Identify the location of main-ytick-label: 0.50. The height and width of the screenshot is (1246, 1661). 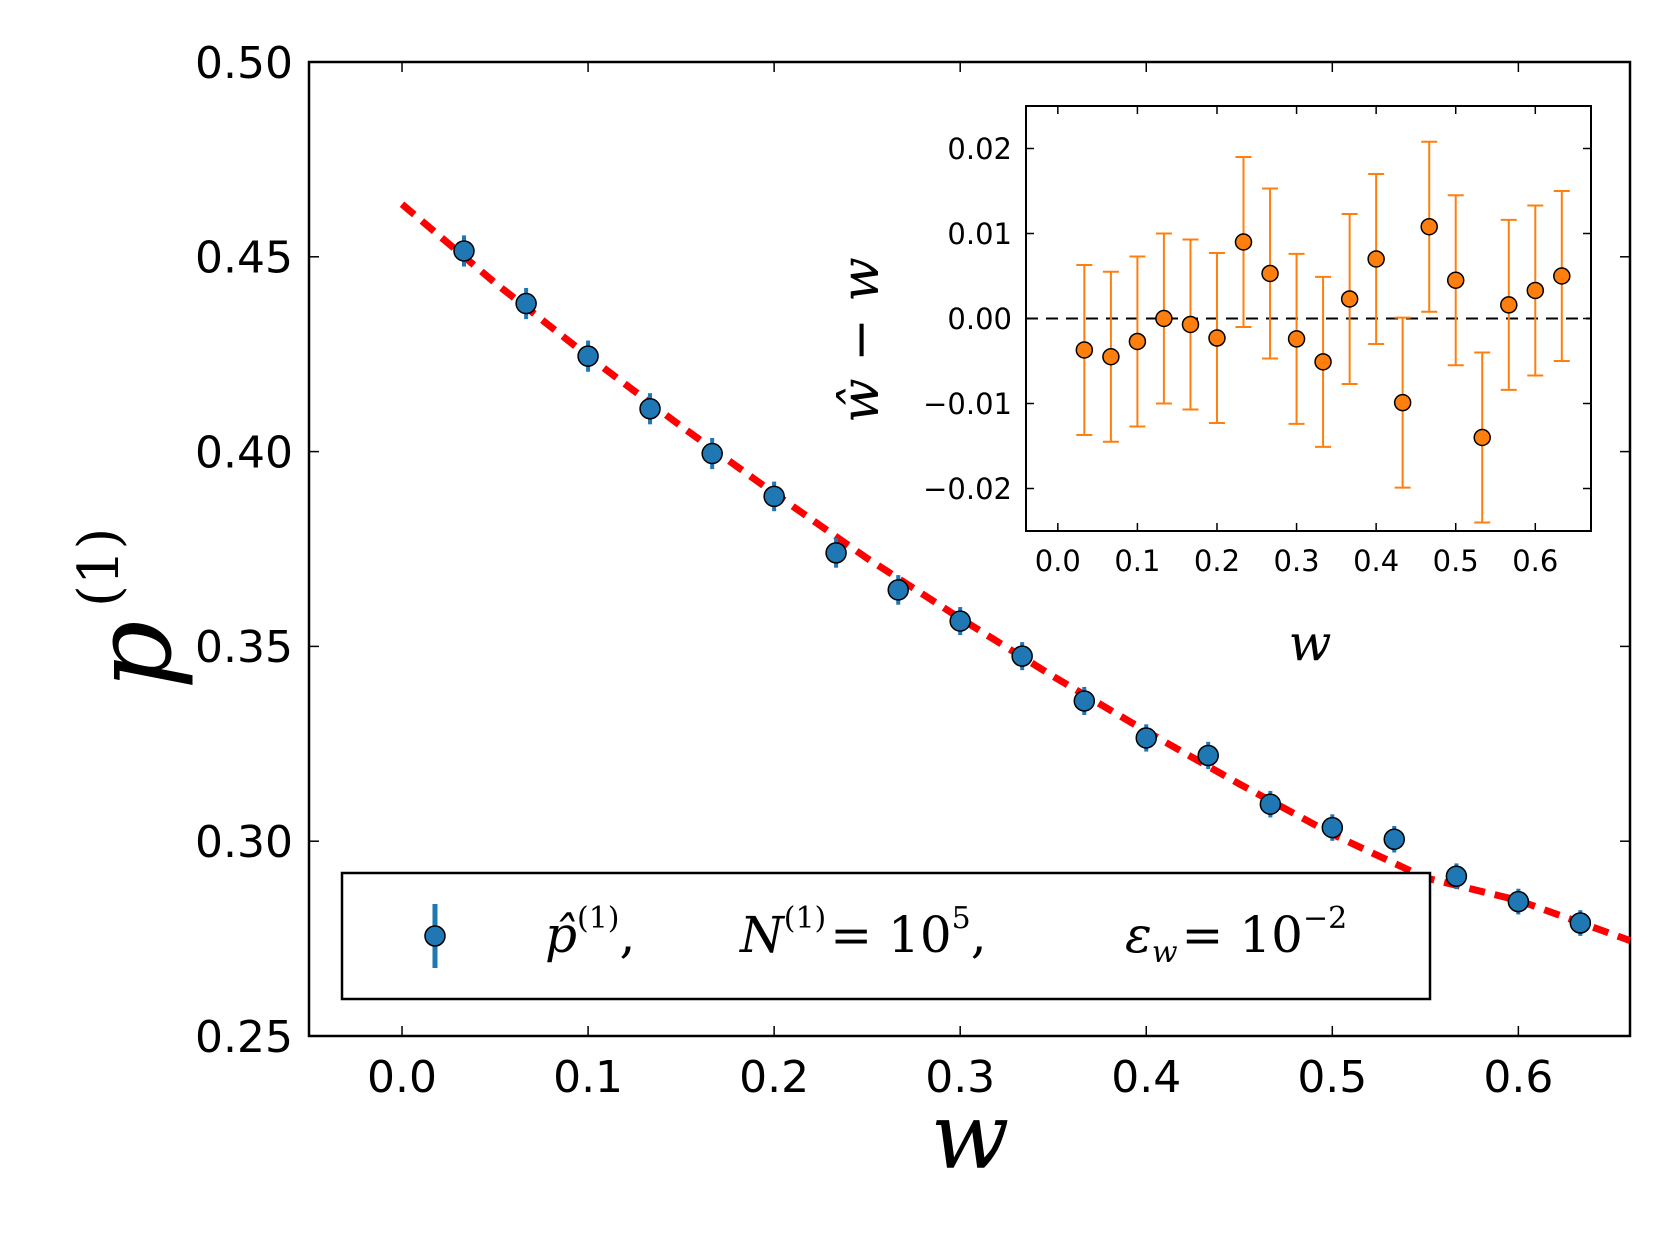
(244, 63).